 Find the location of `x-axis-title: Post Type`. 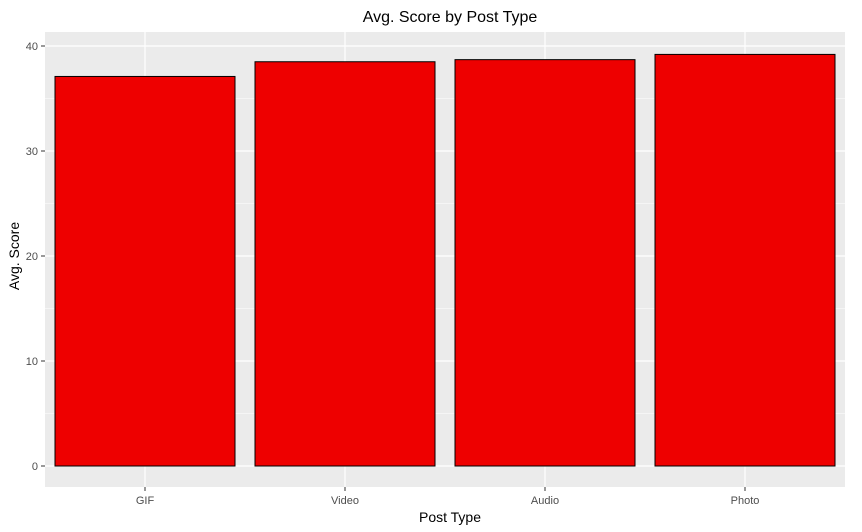

x-axis-title: Post Type is located at coordinates (450, 517).